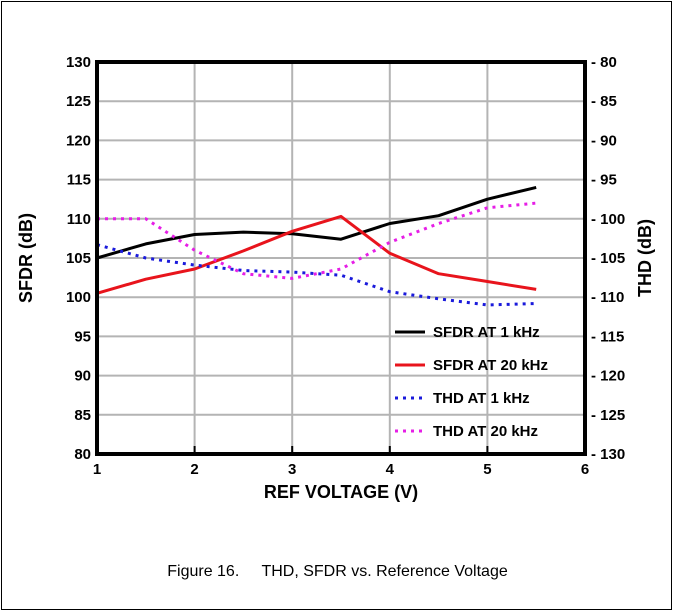 This screenshot has height=613, width=675. I want to click on y2-tick-label: - 100, so click(608, 219).